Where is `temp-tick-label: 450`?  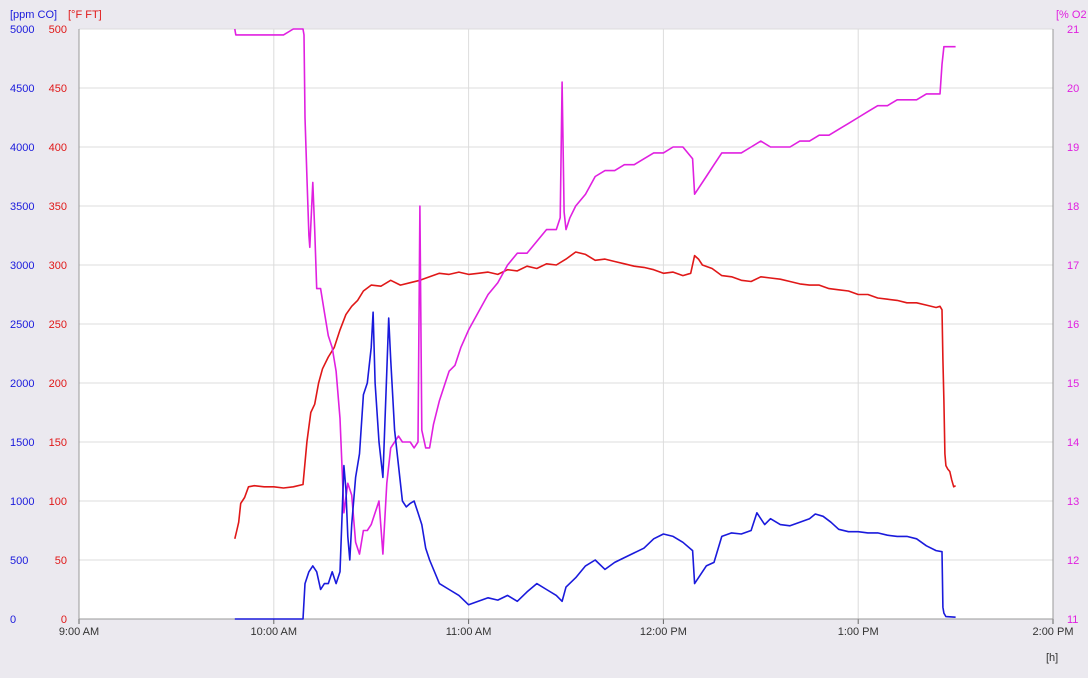
temp-tick-label: 450 is located at coordinates (58, 89).